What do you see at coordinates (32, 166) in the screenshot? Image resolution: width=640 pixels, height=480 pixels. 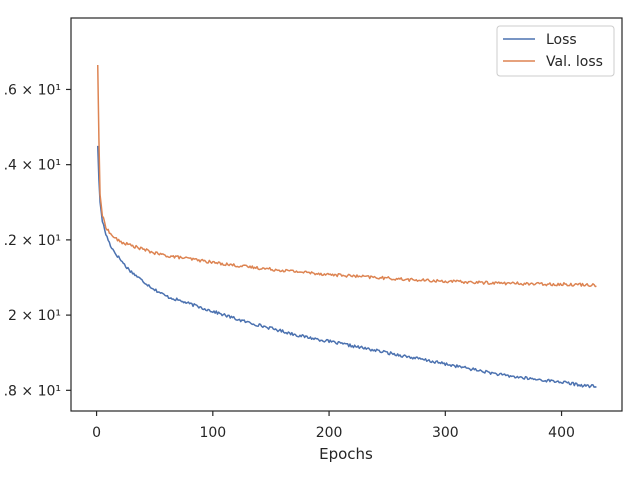 I see `y-tick-label: .4 × 10¹` at bounding box center [32, 166].